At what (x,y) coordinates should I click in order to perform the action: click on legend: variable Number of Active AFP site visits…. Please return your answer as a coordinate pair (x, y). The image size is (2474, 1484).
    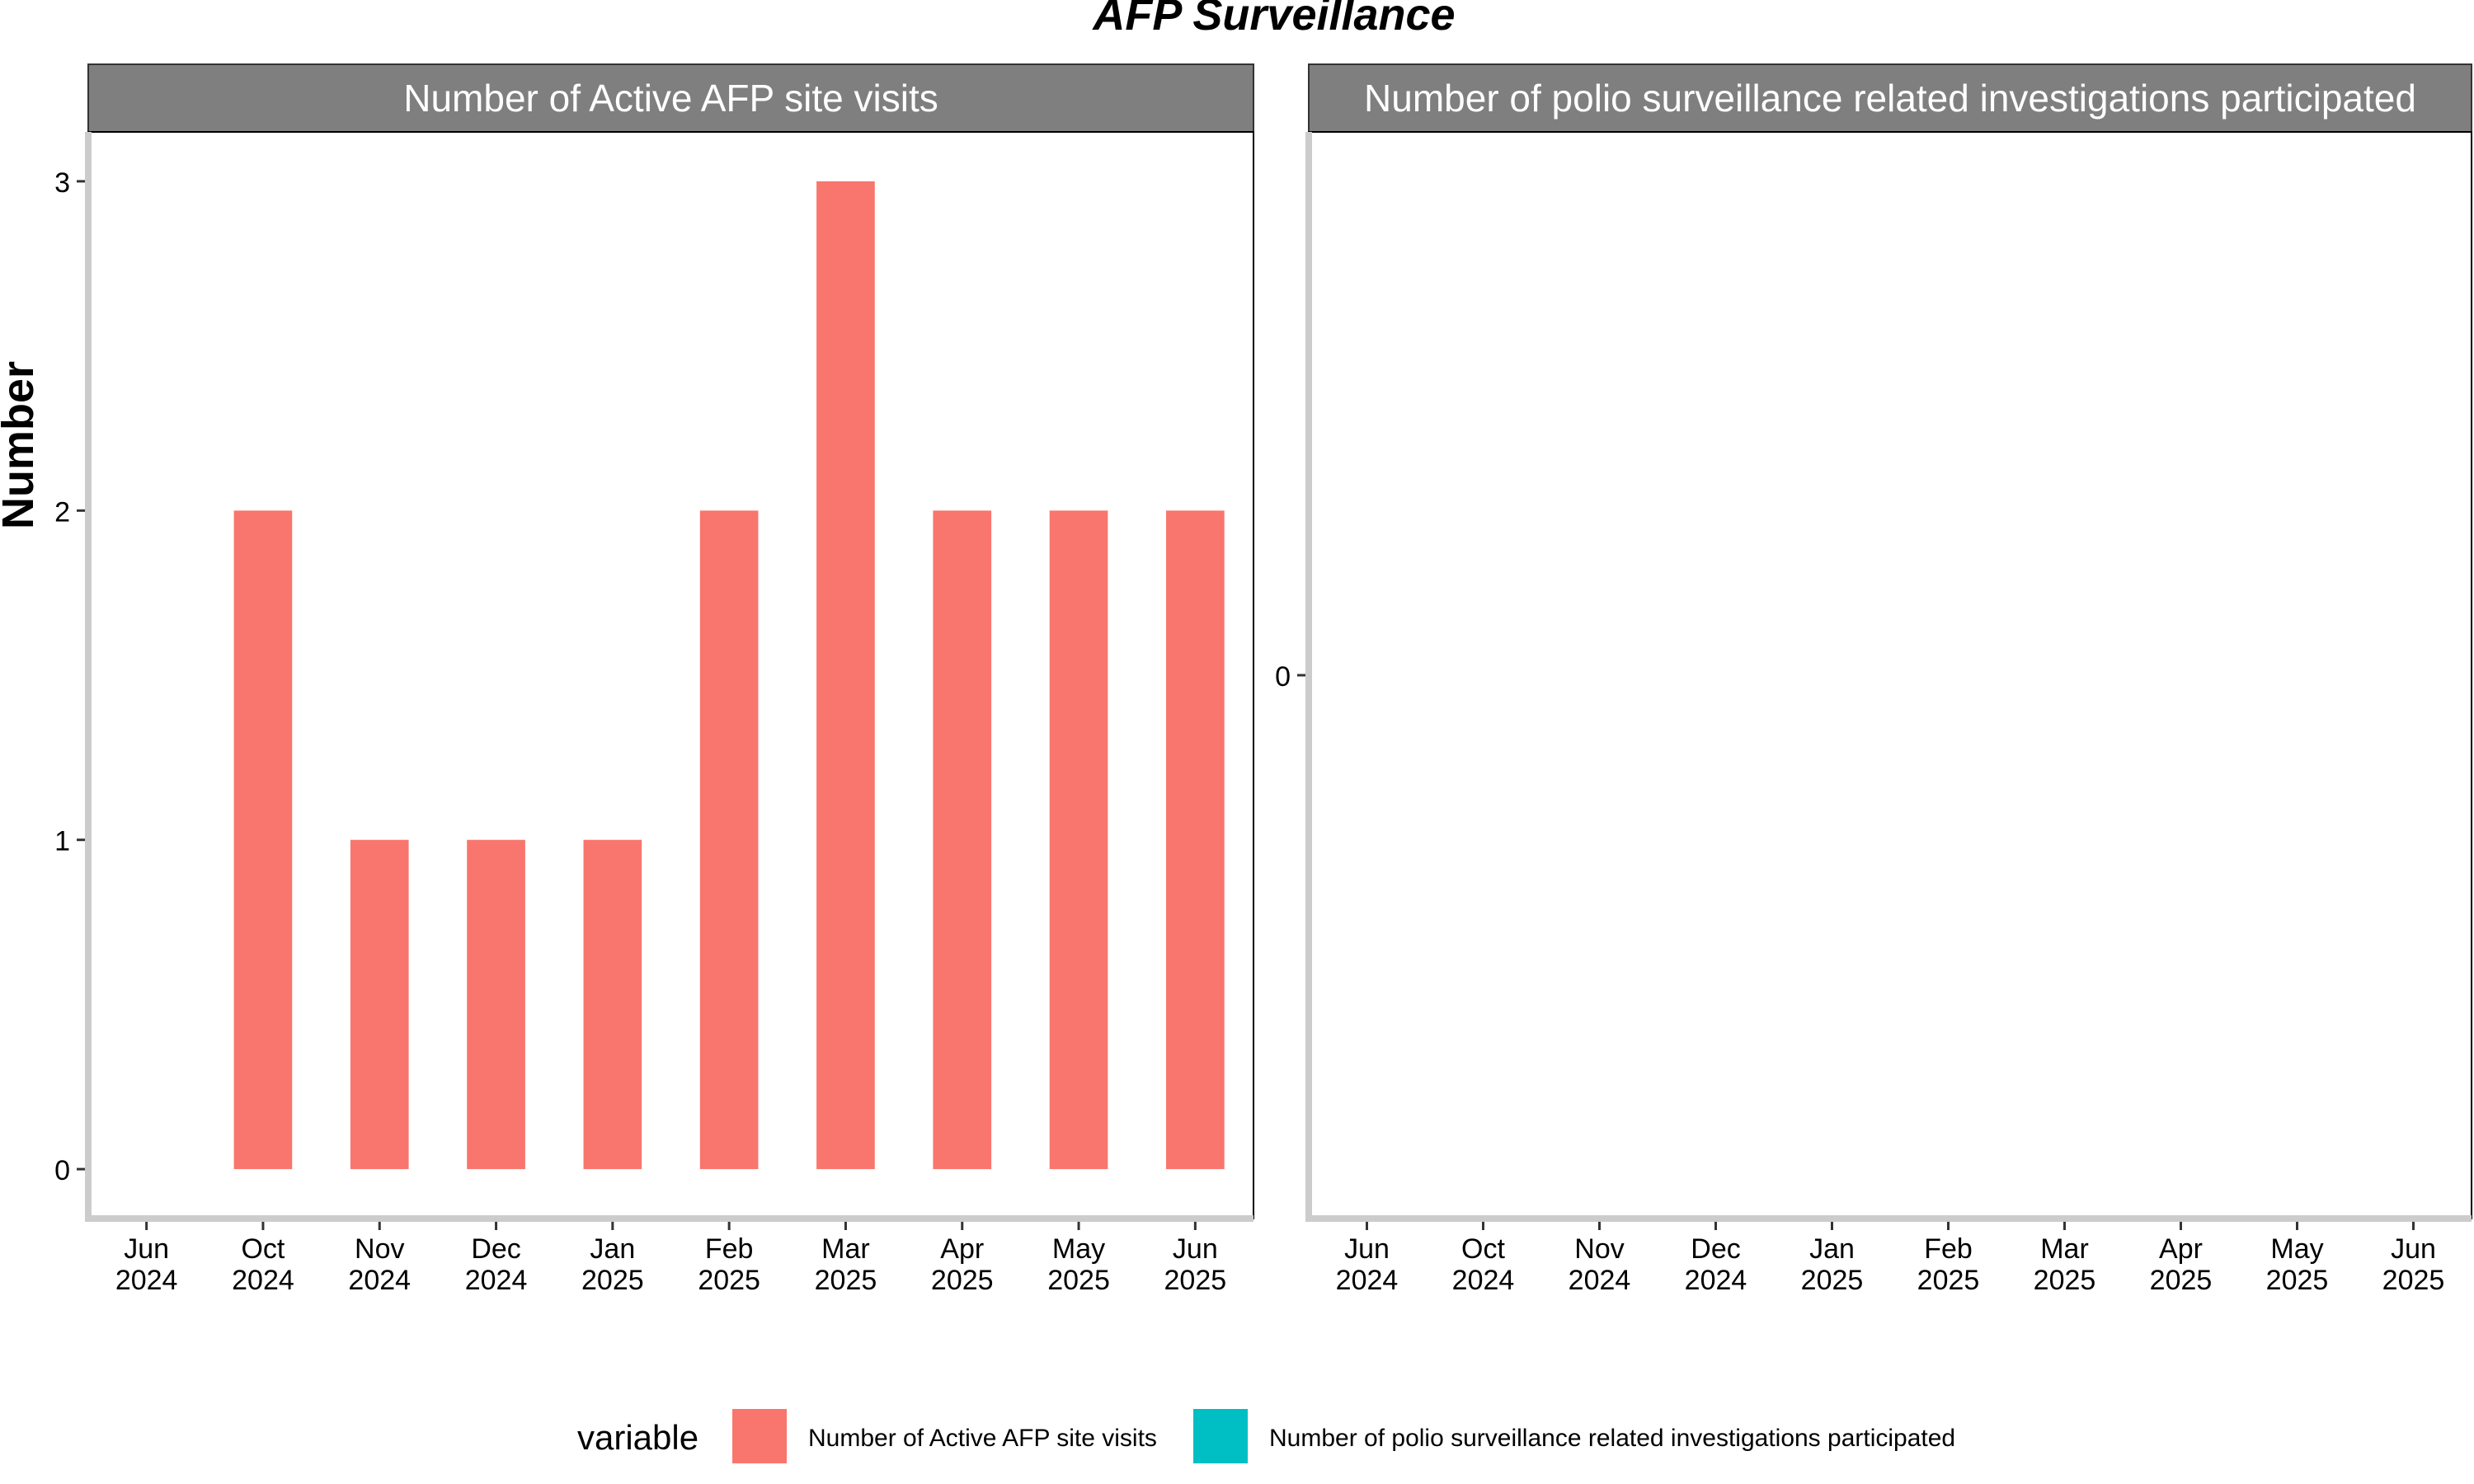
    Looking at the image, I should click on (1266, 1436).